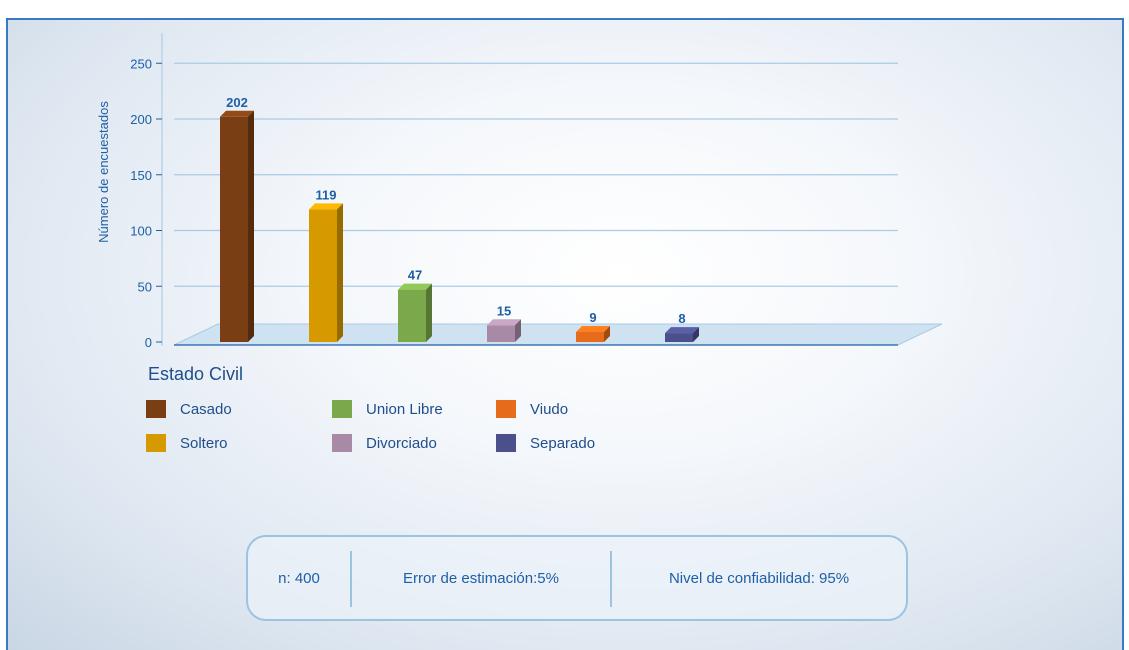 The width and height of the screenshot is (1129, 650). What do you see at coordinates (148, 342) in the screenshot?
I see `y-tick-label: 0` at bounding box center [148, 342].